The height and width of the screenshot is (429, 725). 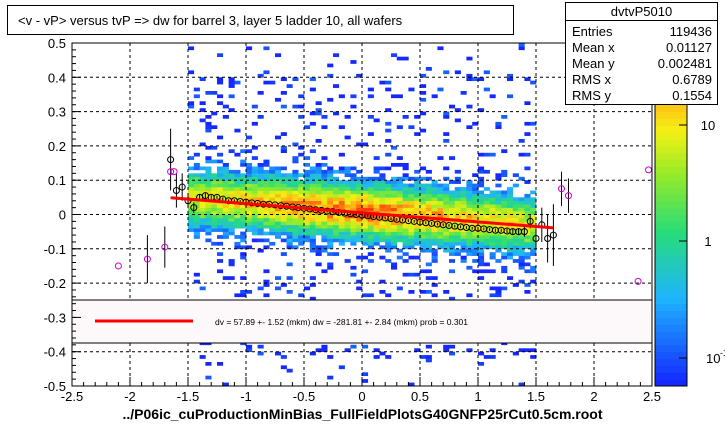 What do you see at coordinates (536, 239) in the screenshot?
I see `profile-point` at bounding box center [536, 239].